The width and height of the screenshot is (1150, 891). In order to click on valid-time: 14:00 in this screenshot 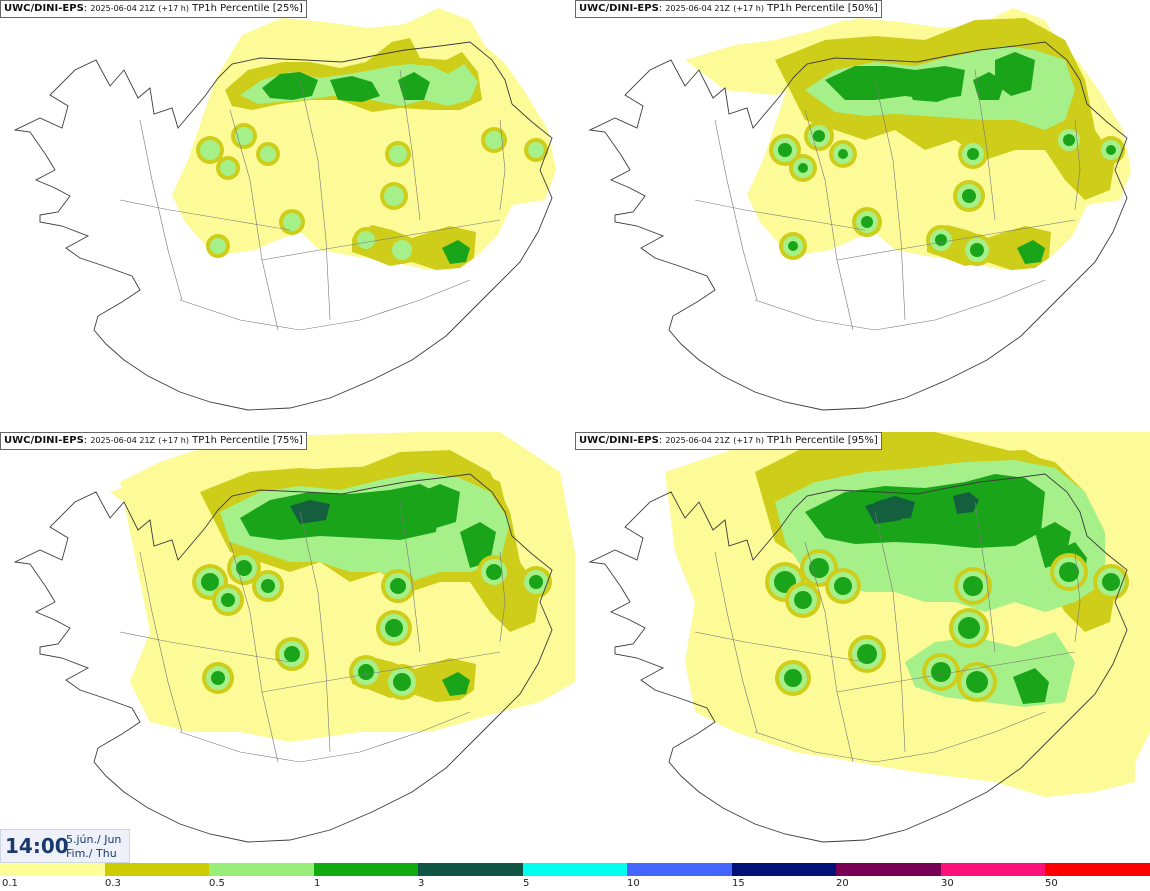, I will do `click(37, 846)`.